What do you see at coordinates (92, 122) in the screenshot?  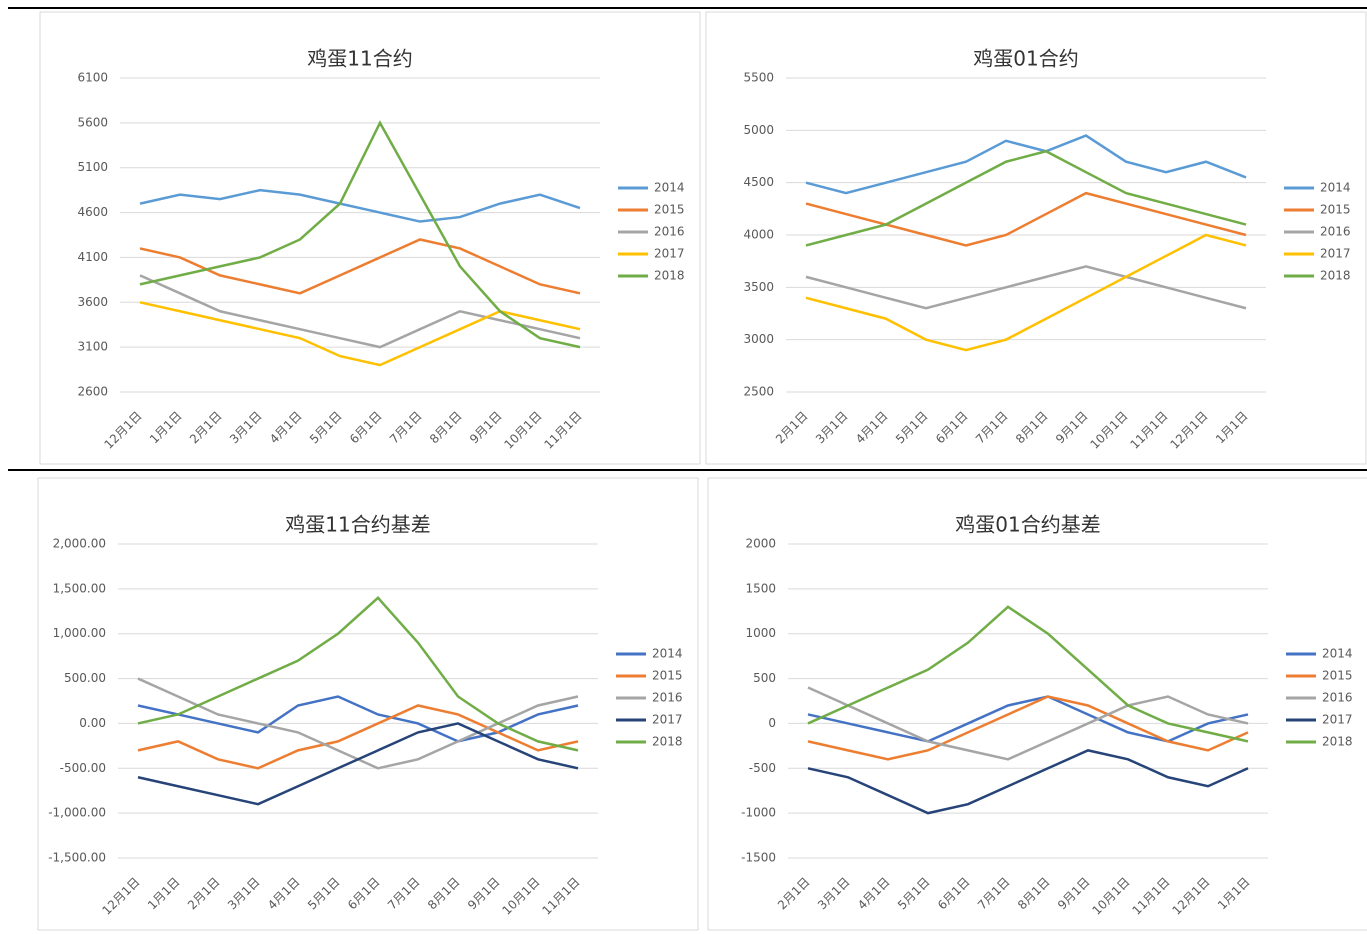 I see `y-tick-label: 5600` at bounding box center [92, 122].